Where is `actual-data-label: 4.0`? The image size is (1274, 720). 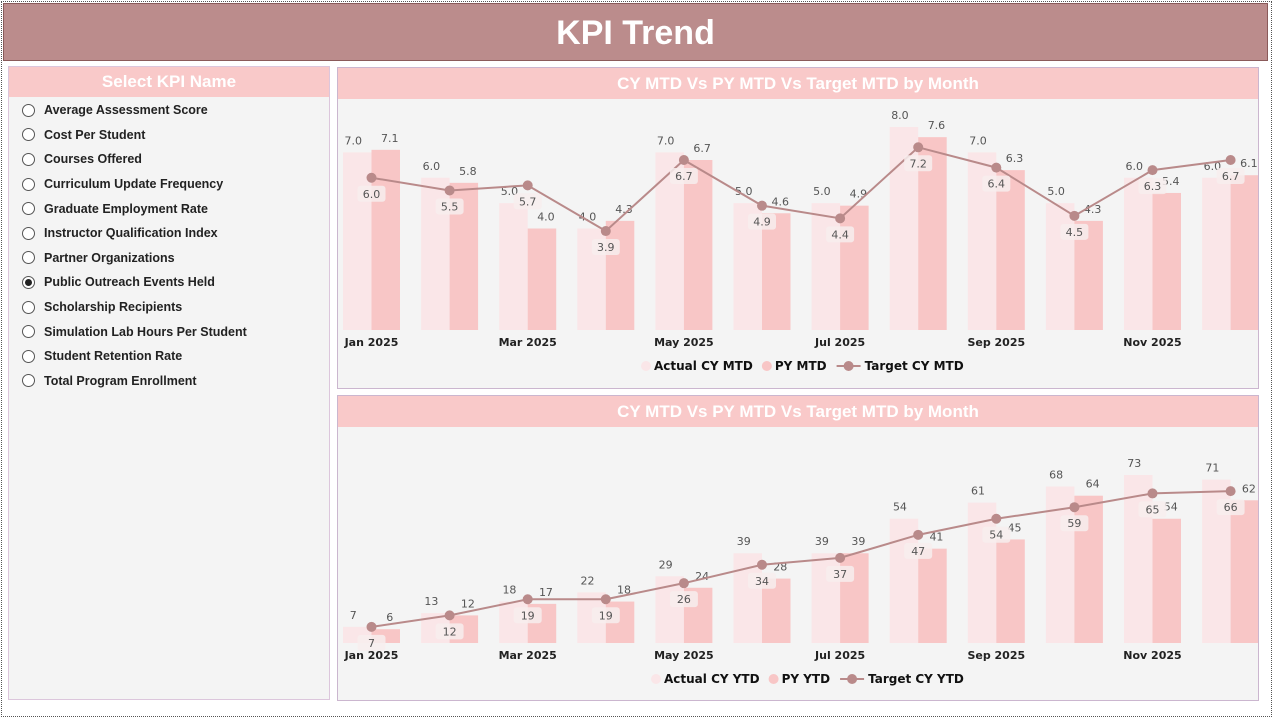
actual-data-label: 4.0 is located at coordinates (588, 217).